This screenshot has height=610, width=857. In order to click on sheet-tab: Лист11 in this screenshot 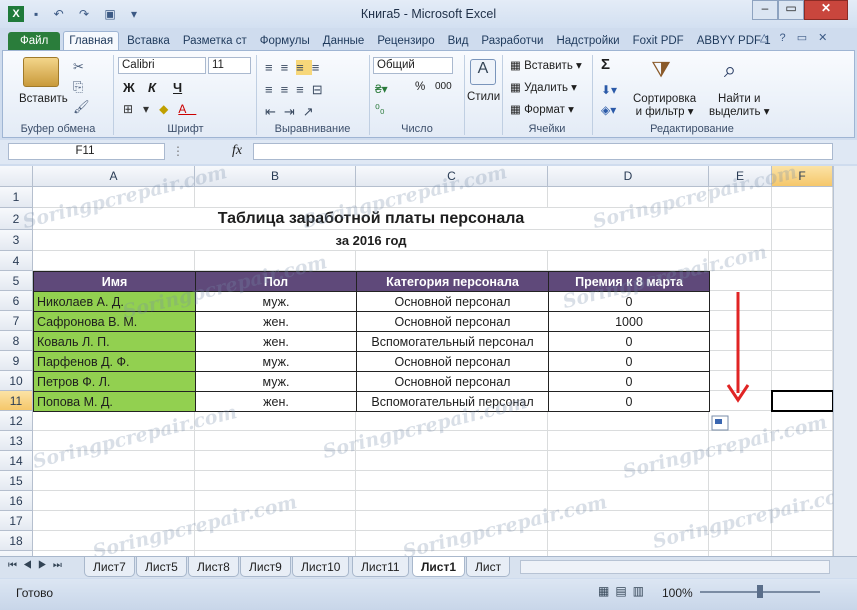, I will do `click(380, 567)`.